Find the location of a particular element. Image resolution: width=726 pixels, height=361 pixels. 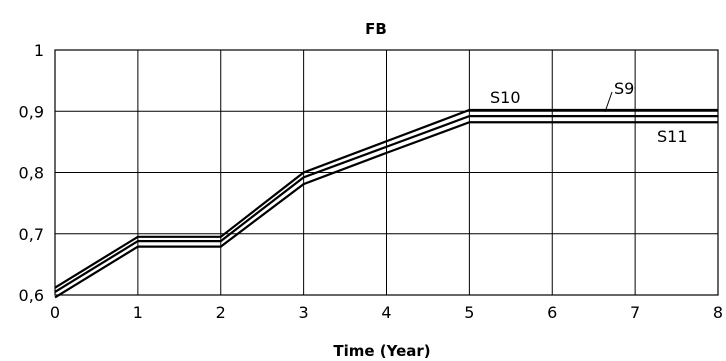

x-tick-labels: 0 1 2 3 4 5 6 7 8 is located at coordinates (386, 312).